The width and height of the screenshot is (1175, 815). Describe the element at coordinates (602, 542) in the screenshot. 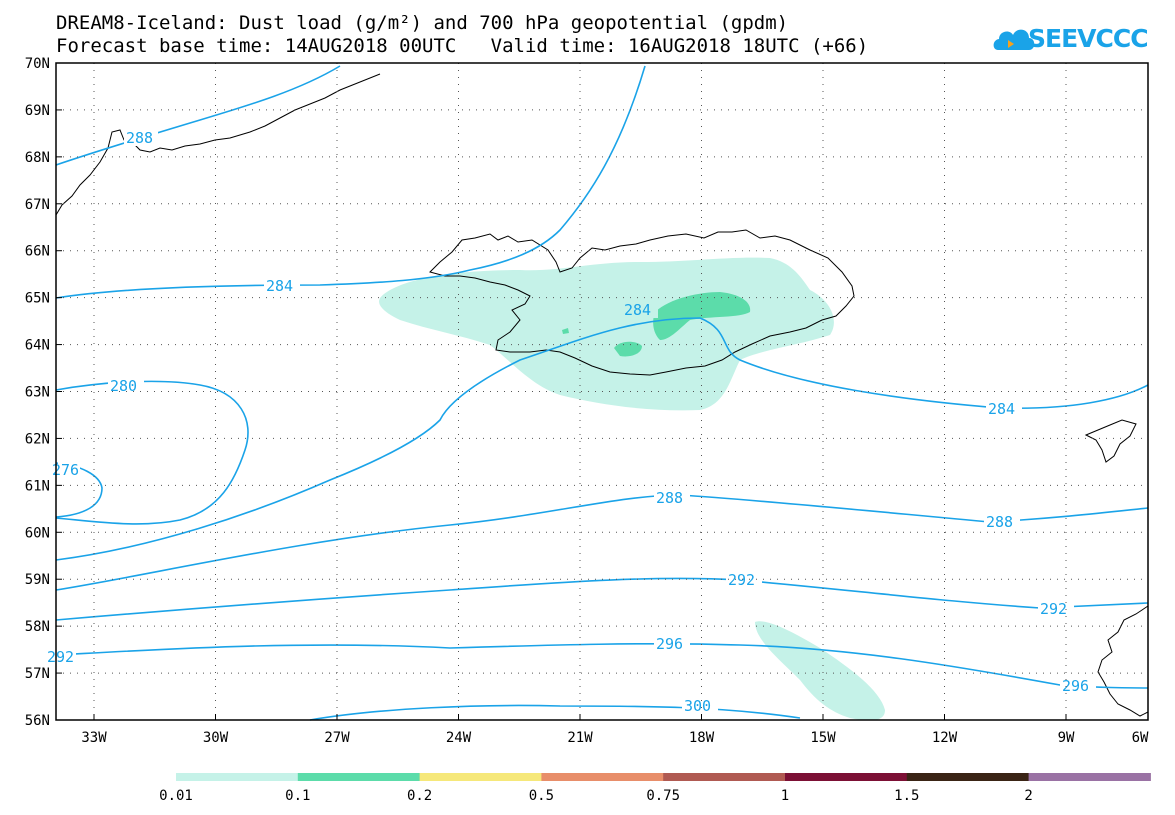

I see `contour-288-south` at that location.